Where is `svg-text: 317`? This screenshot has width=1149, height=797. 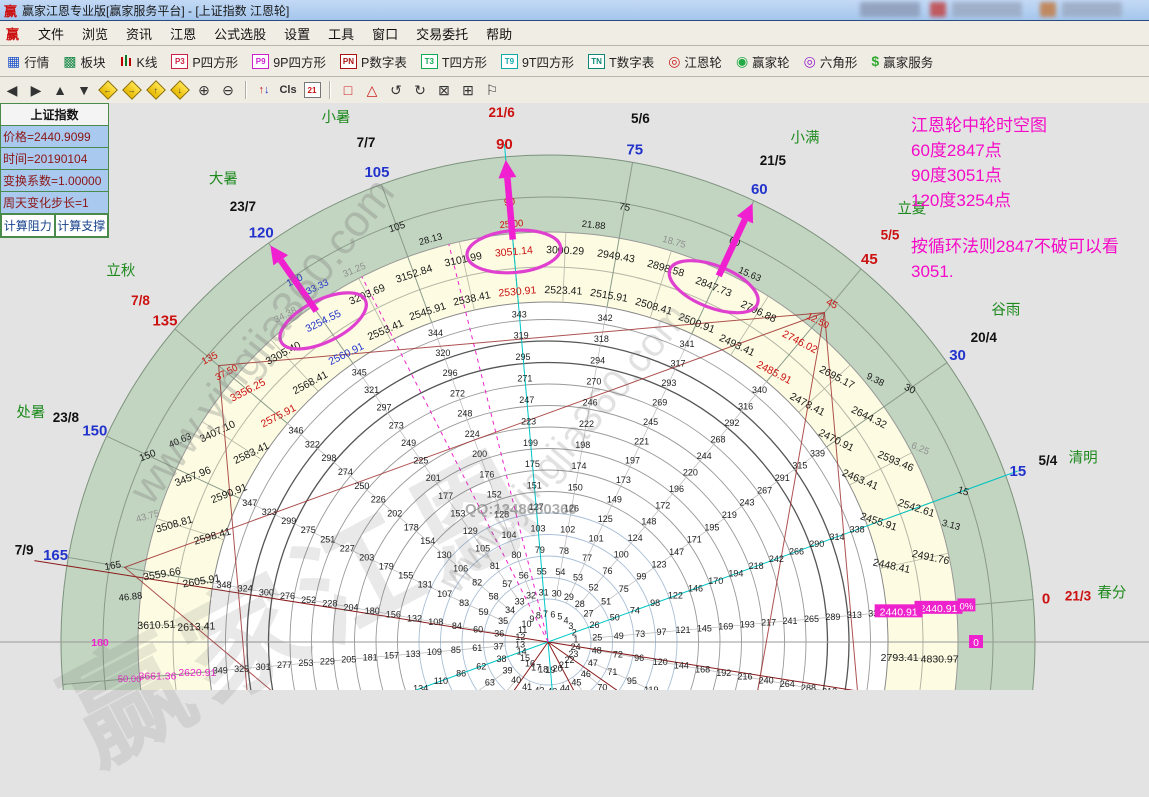
svg-text: 317 is located at coordinates (677, 363).